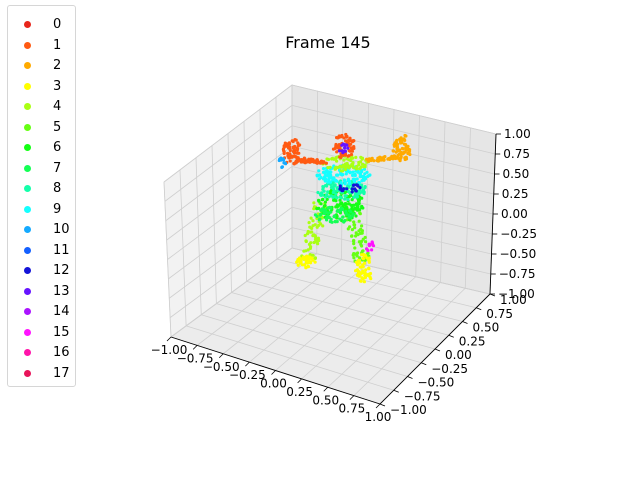 Image resolution: width=640 pixels, height=484 pixels. Describe the element at coordinates (41, 251) in the screenshot. I see `legend-item: 11` at that location.